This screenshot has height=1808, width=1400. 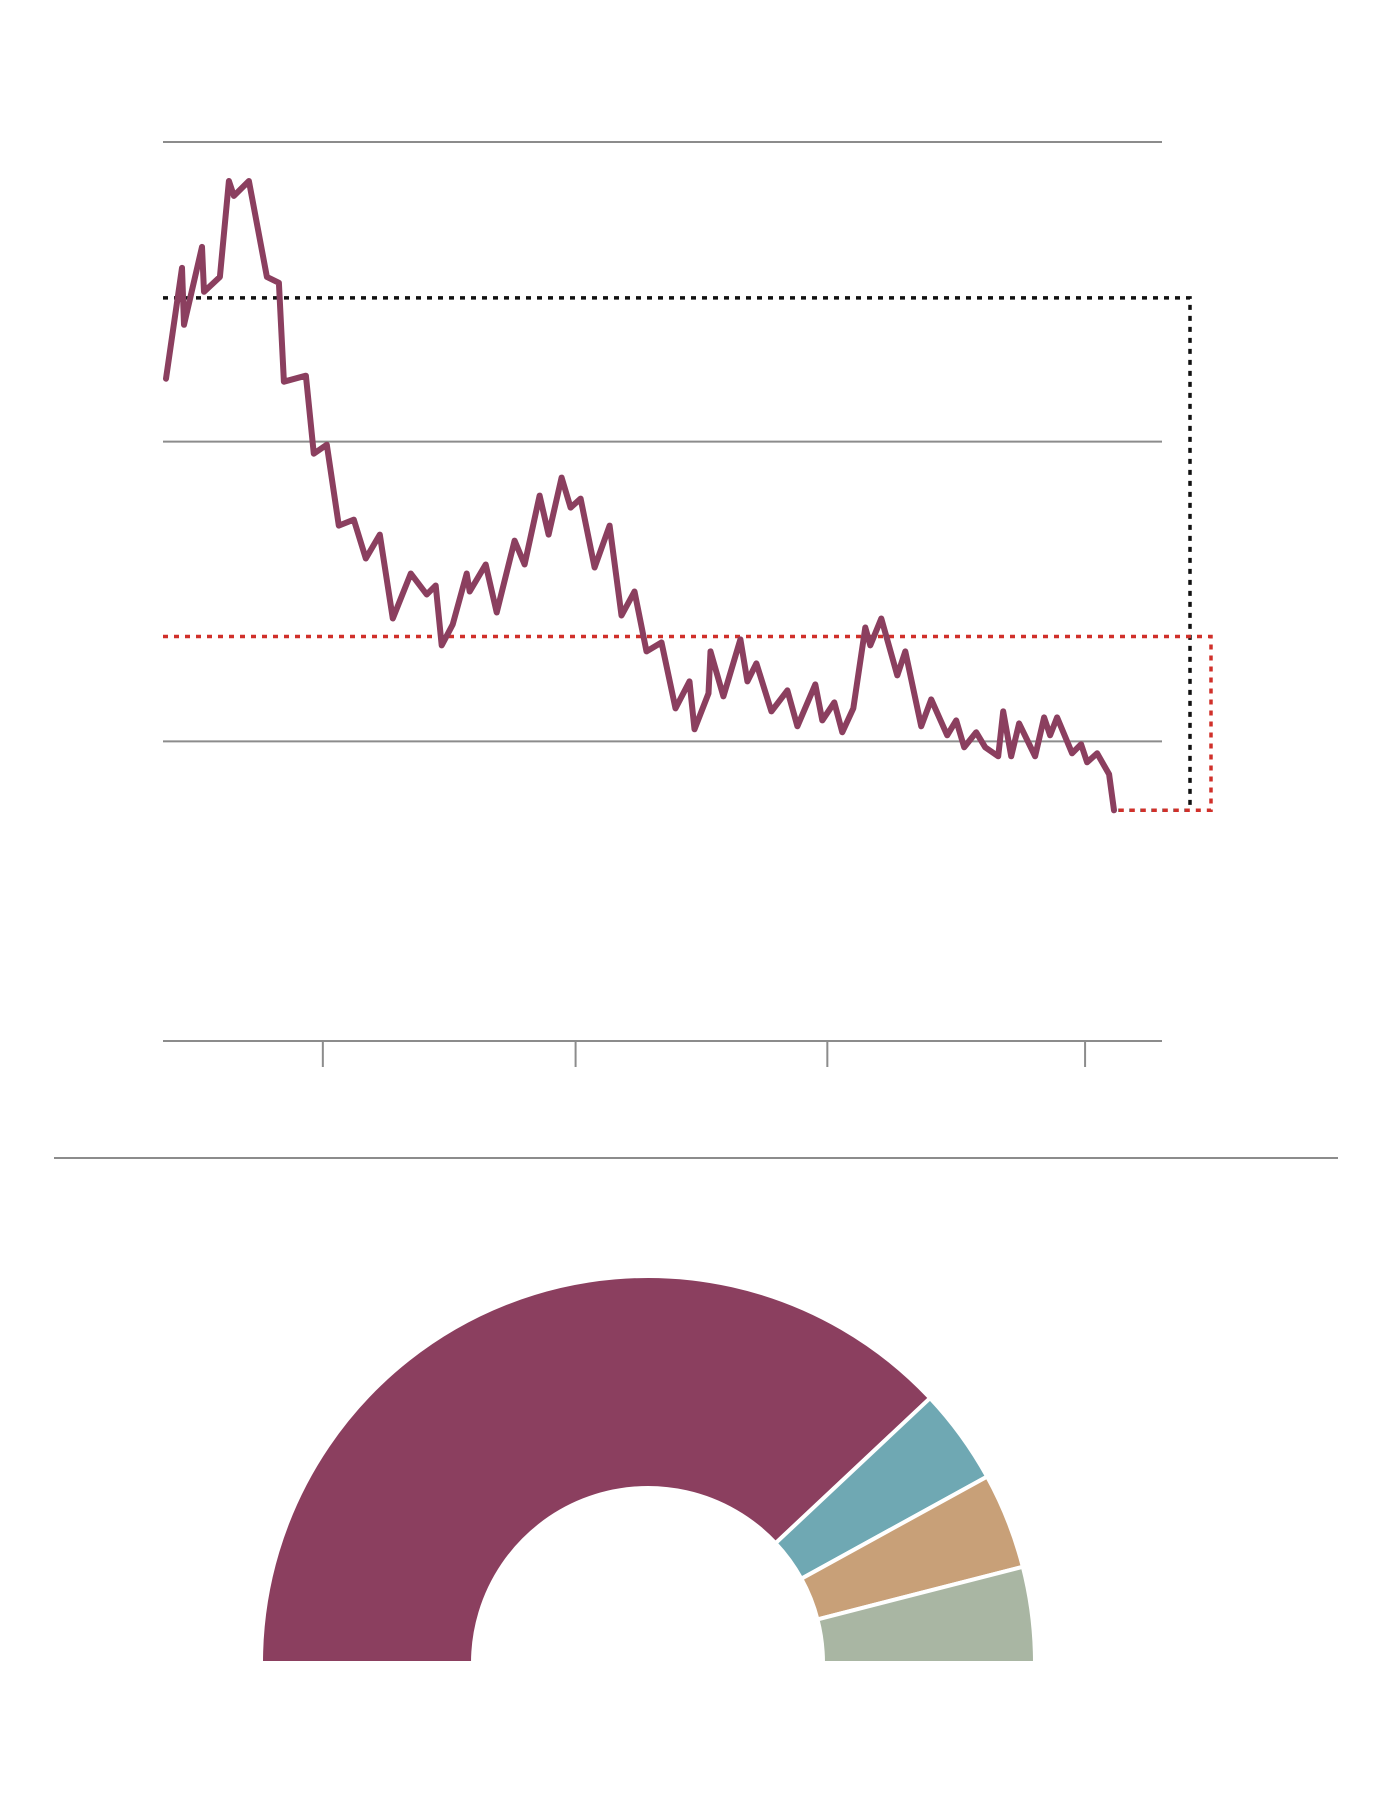 What do you see at coordinates (704, 1054) in the screenshot?
I see `x-axis-ticks` at bounding box center [704, 1054].